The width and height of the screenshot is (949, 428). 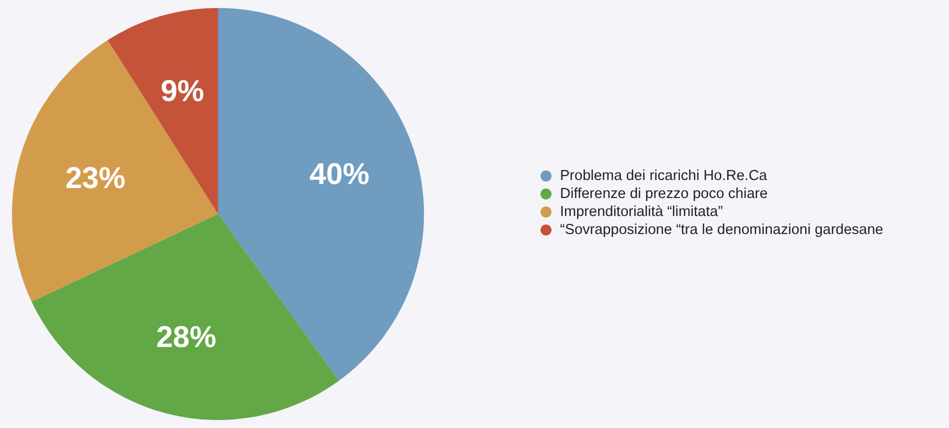 What do you see at coordinates (95, 178) in the screenshot?
I see `data-label: 23%` at bounding box center [95, 178].